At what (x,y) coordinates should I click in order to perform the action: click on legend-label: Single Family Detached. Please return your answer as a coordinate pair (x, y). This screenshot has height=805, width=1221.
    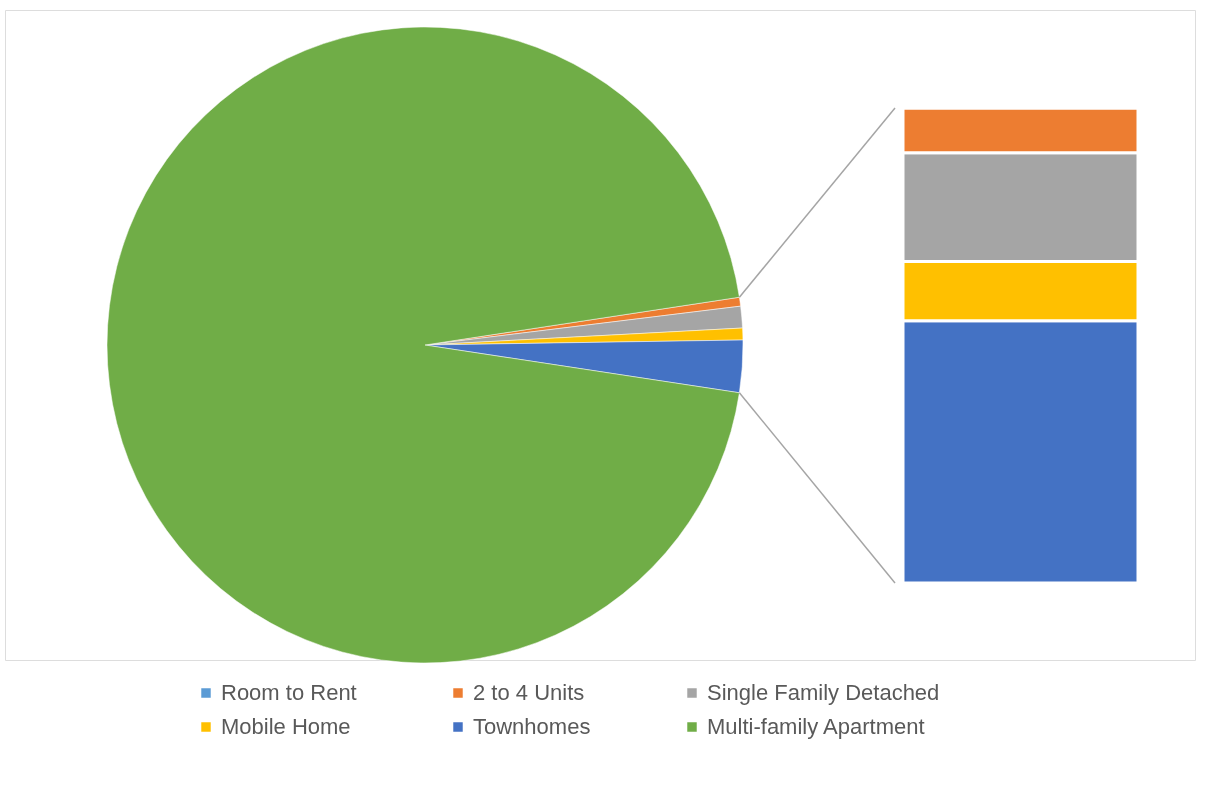
    Looking at the image, I should click on (823, 692).